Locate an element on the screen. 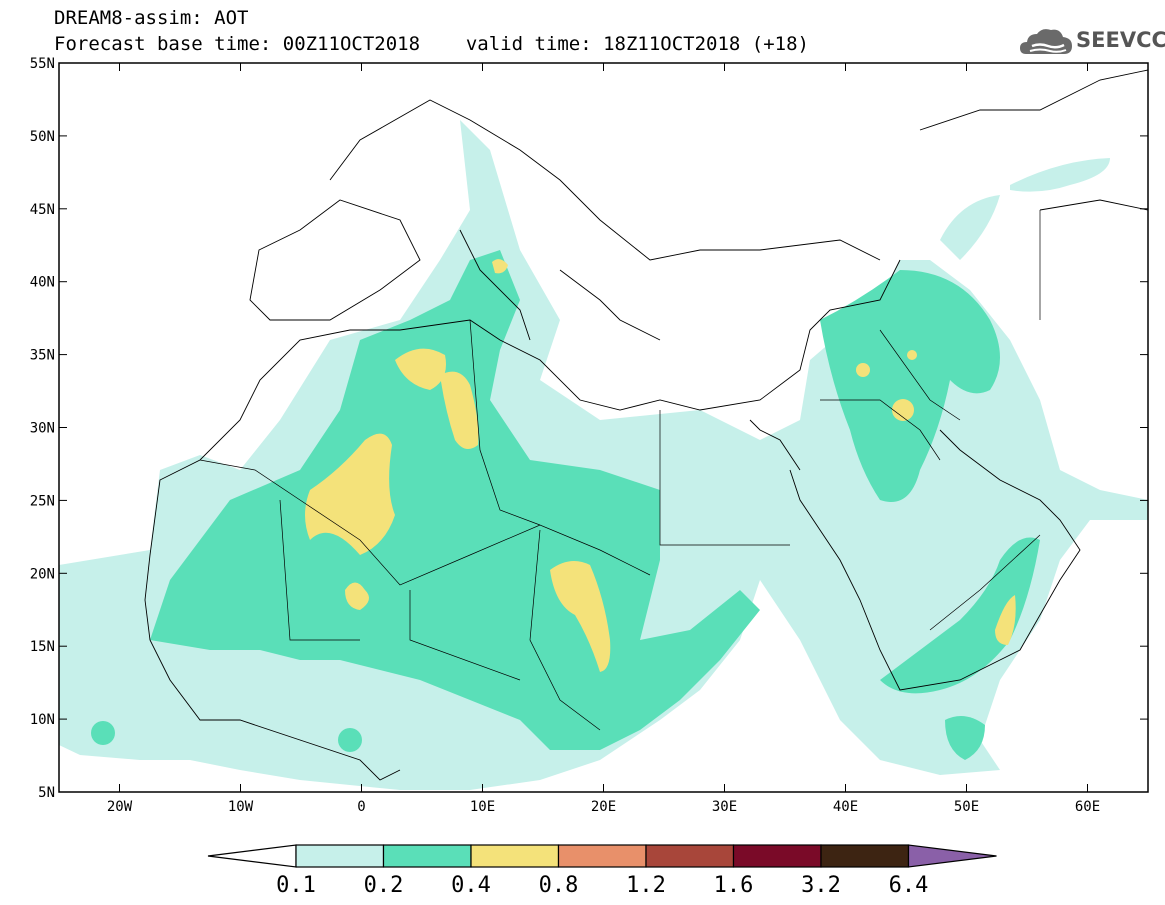 The width and height of the screenshot is (1165, 905). lat-label: 45N is located at coordinates (42, 210).